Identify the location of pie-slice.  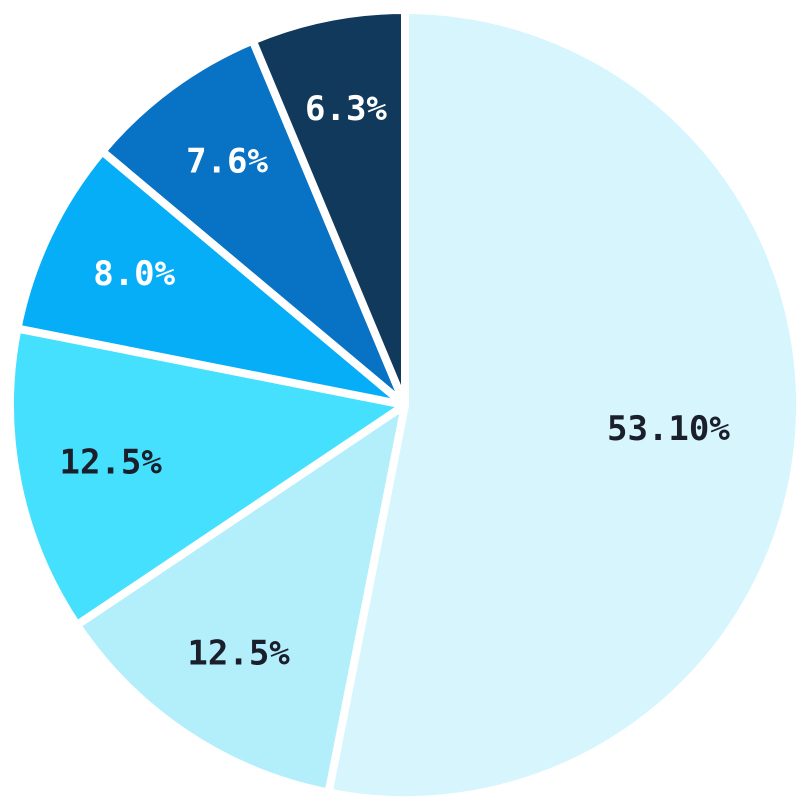
(328, 207).